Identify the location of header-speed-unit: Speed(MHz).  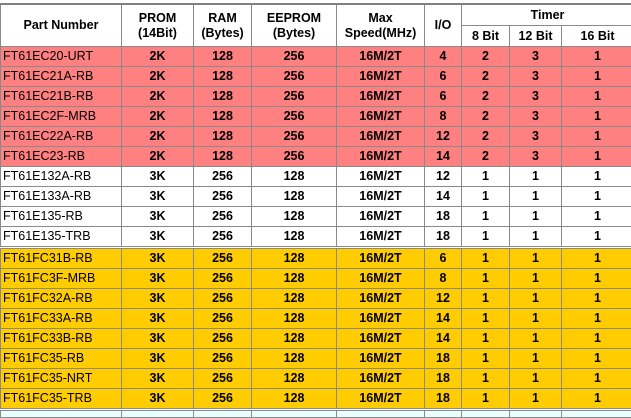
(381, 33).